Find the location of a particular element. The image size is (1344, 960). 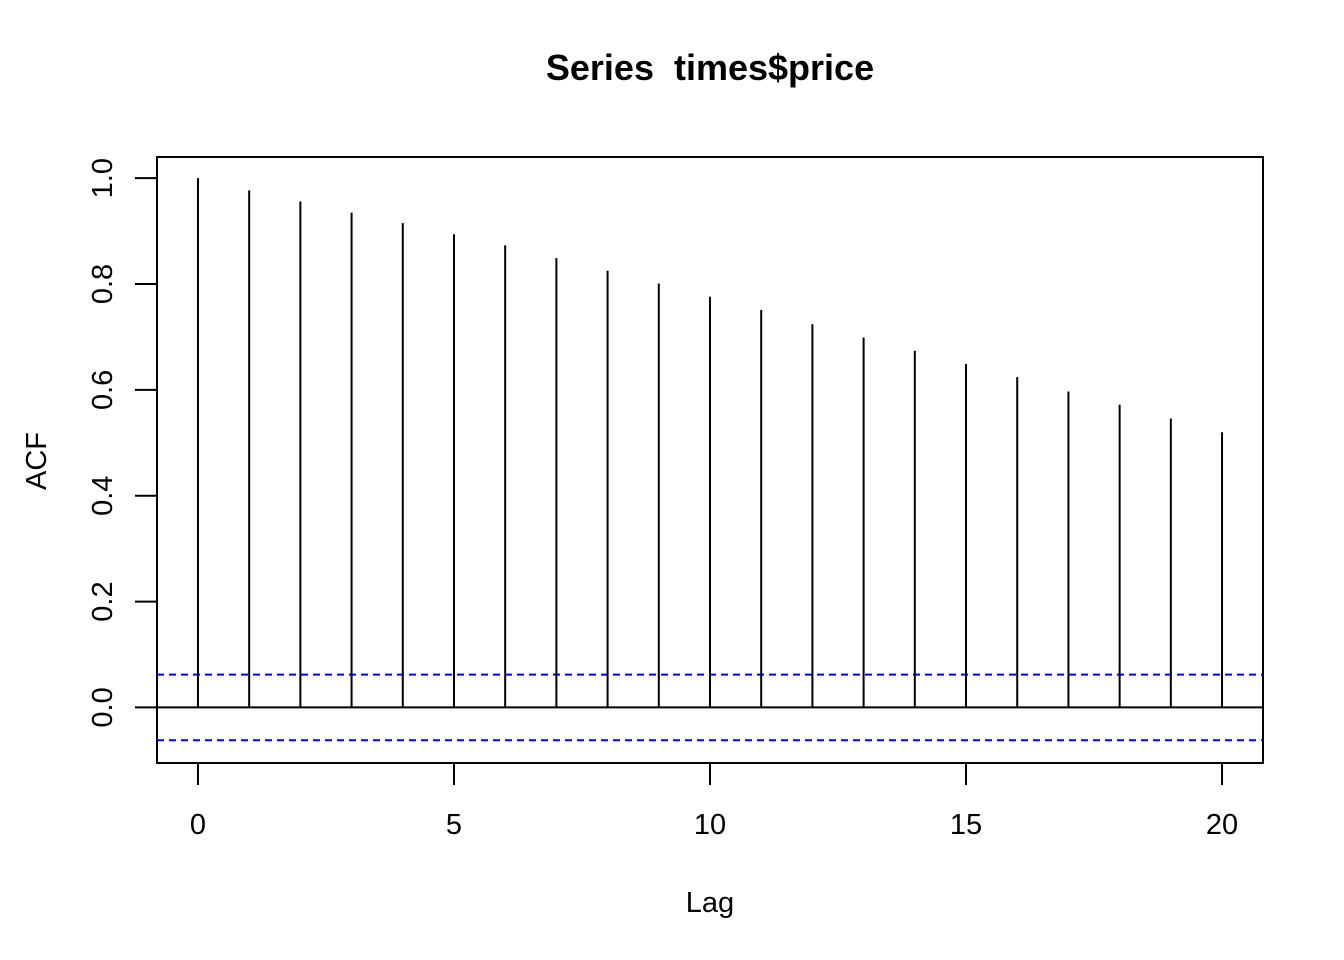

y-tick-label: 0.8 is located at coordinates (103, 284).